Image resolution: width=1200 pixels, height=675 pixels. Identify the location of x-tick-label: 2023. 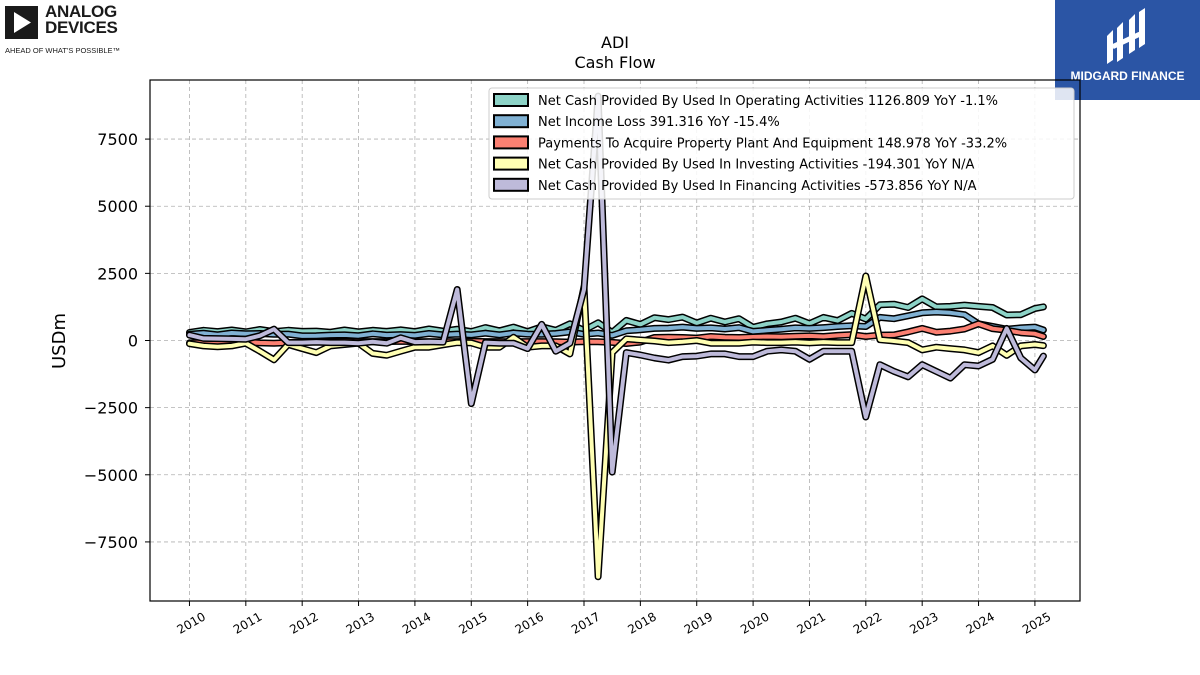
(923, 622).